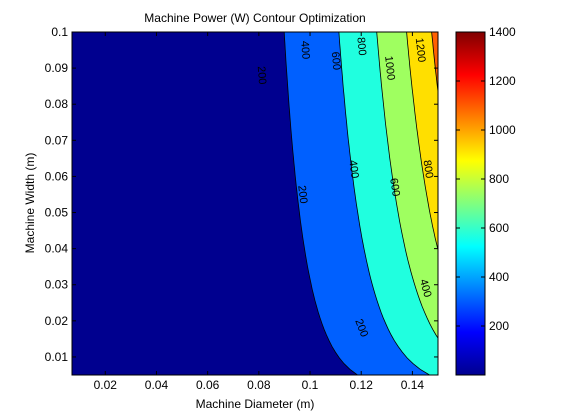  I want to click on colorbar-tick-label: 600, so click(499, 228).